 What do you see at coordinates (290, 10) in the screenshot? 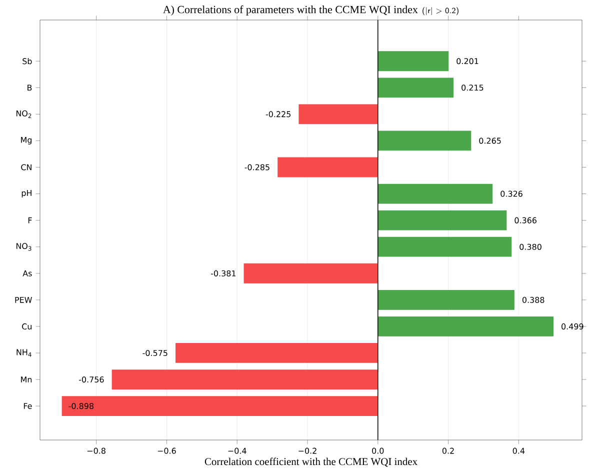
I see `chart-title: A) Correlations of parameters with the CCME WQI index` at bounding box center [290, 10].